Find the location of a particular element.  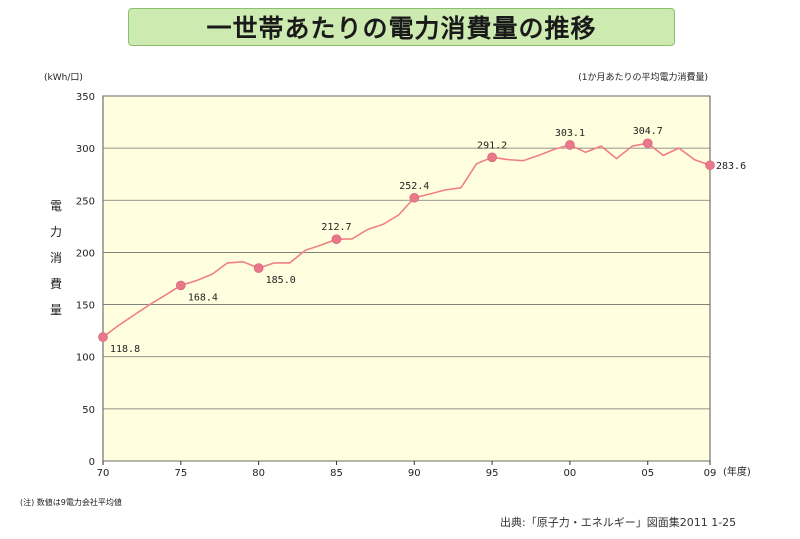

y-tick-label: 100 is located at coordinates (85, 358).